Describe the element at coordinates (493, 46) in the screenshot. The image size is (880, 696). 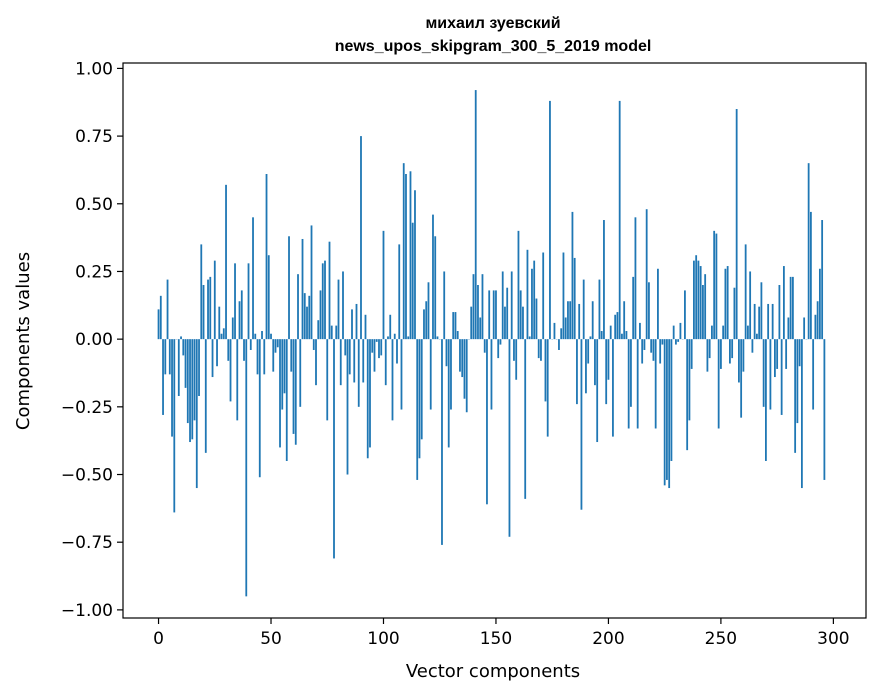
I see `chart-subtitle: news_upos_skipgram_300_5_2019 model` at that location.